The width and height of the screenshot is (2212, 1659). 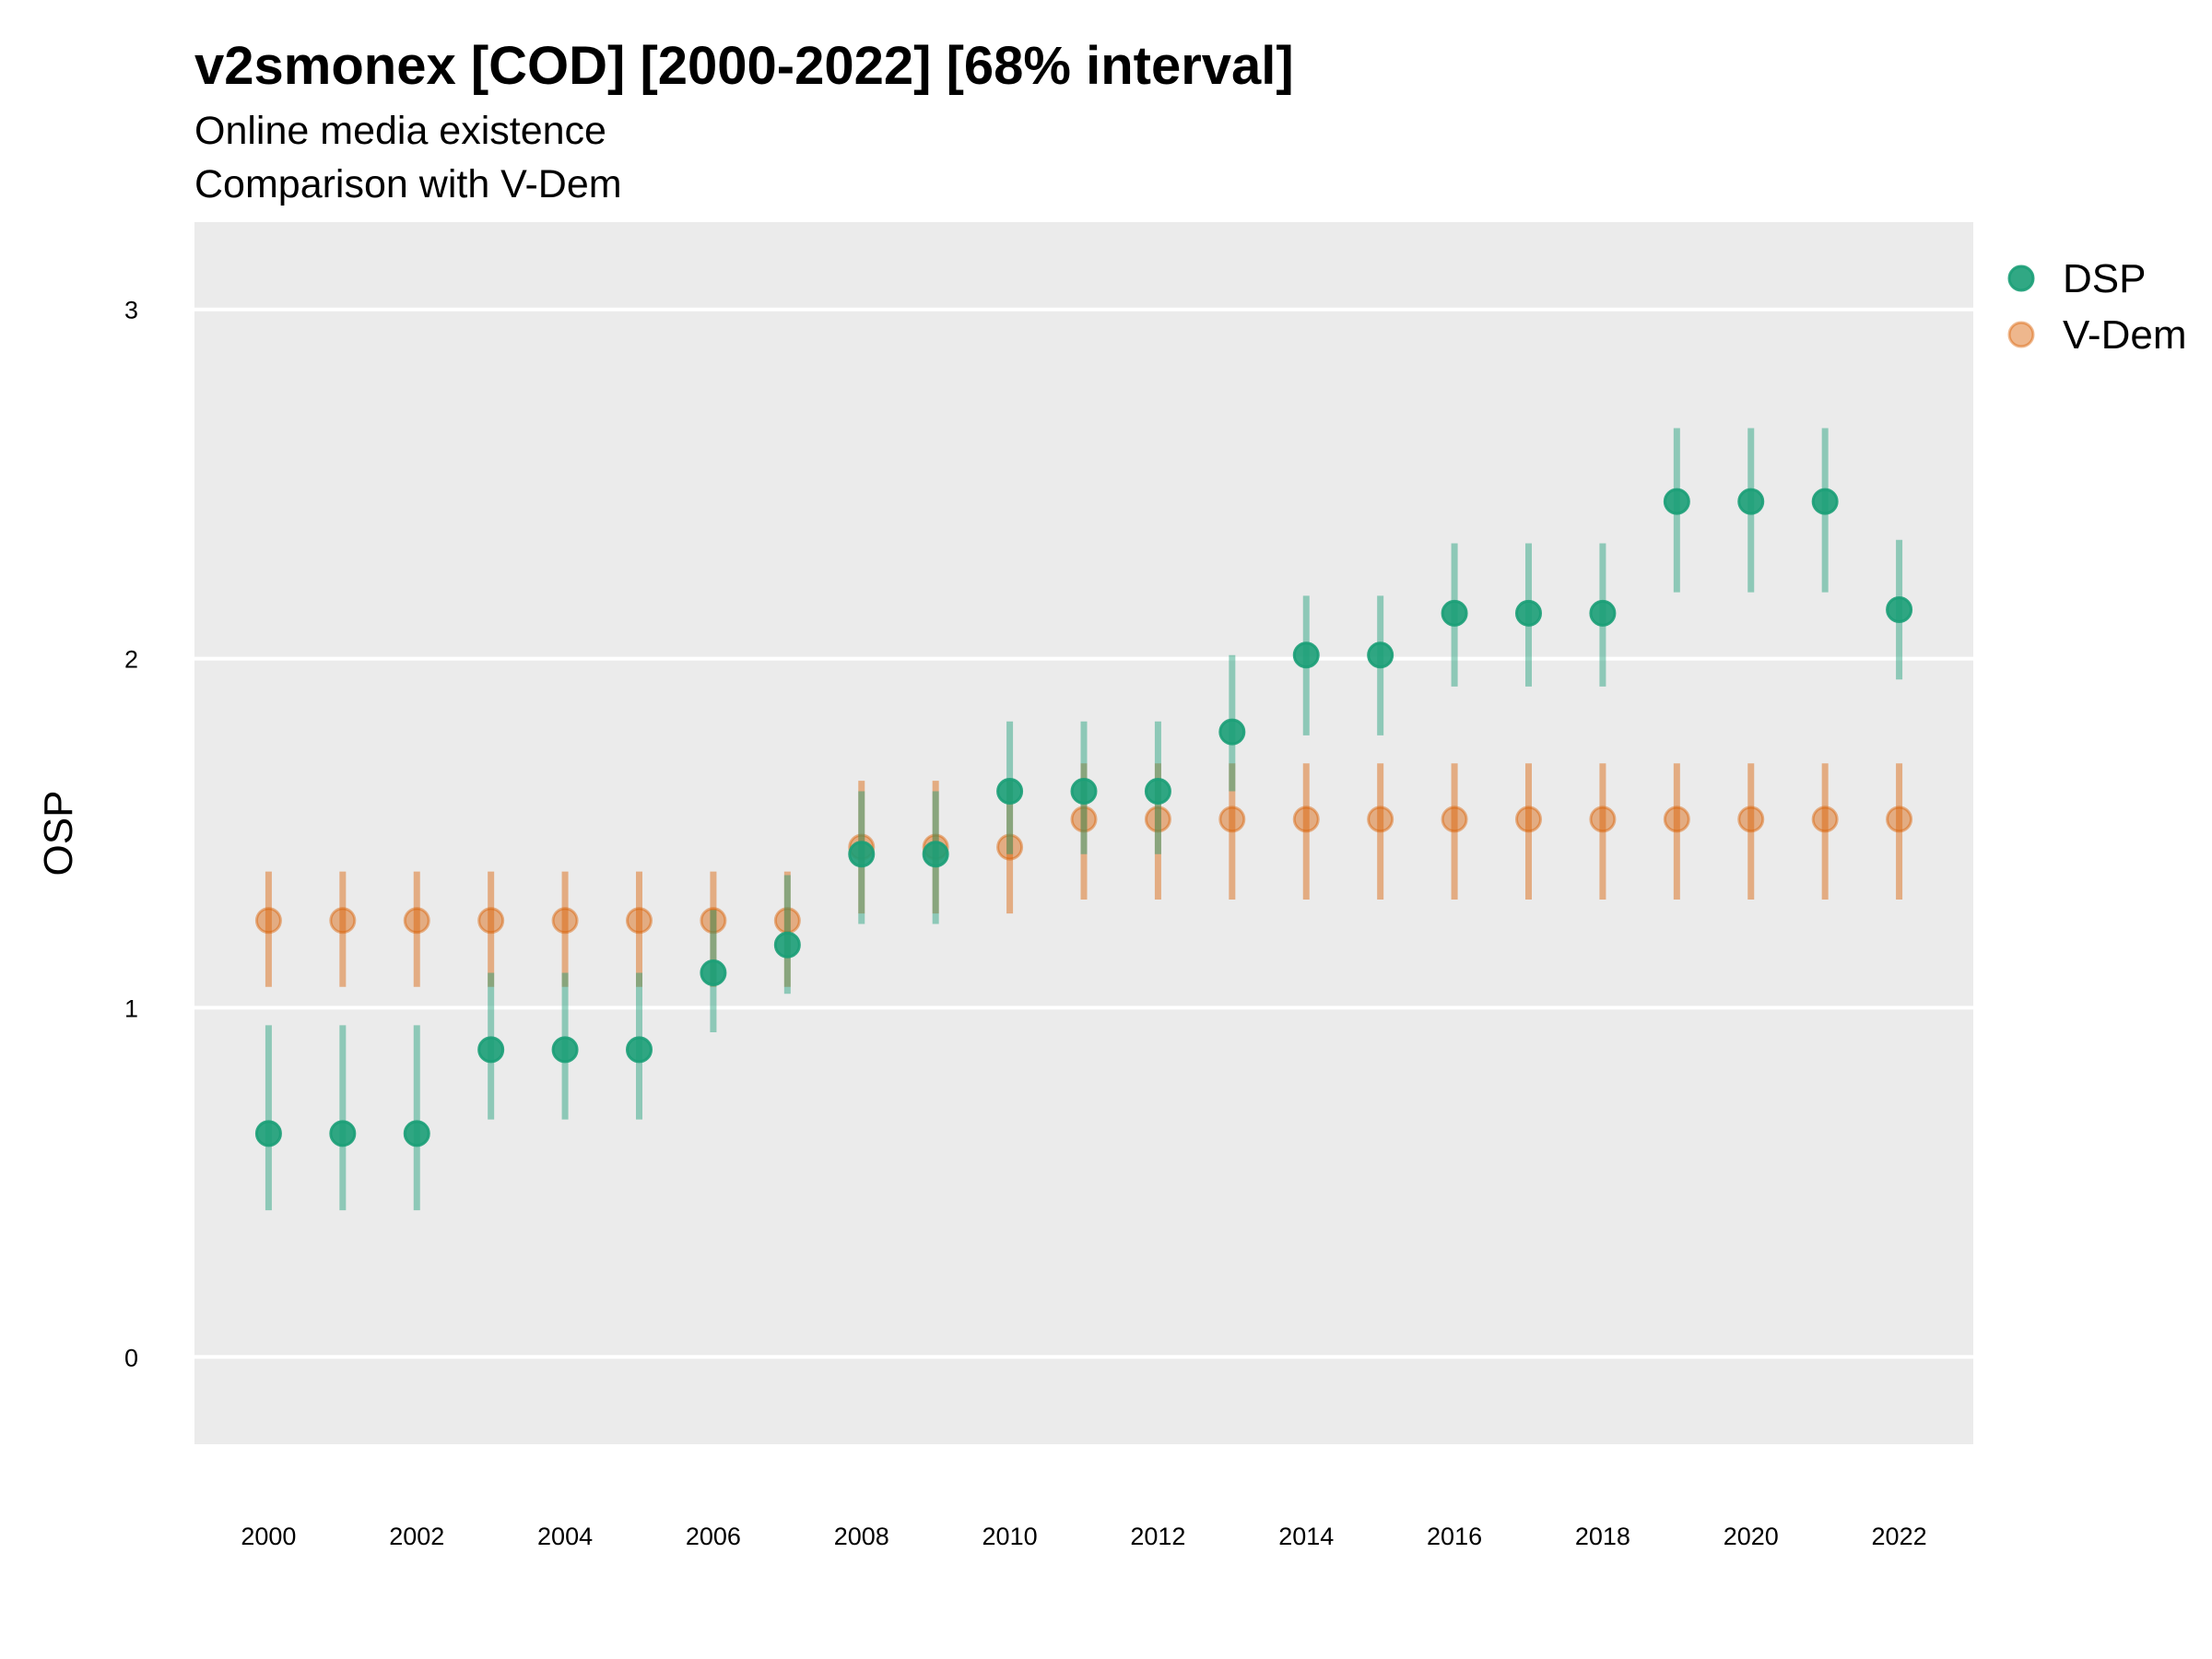 I want to click on x-tick-label: 2004, so click(x=565, y=1536).